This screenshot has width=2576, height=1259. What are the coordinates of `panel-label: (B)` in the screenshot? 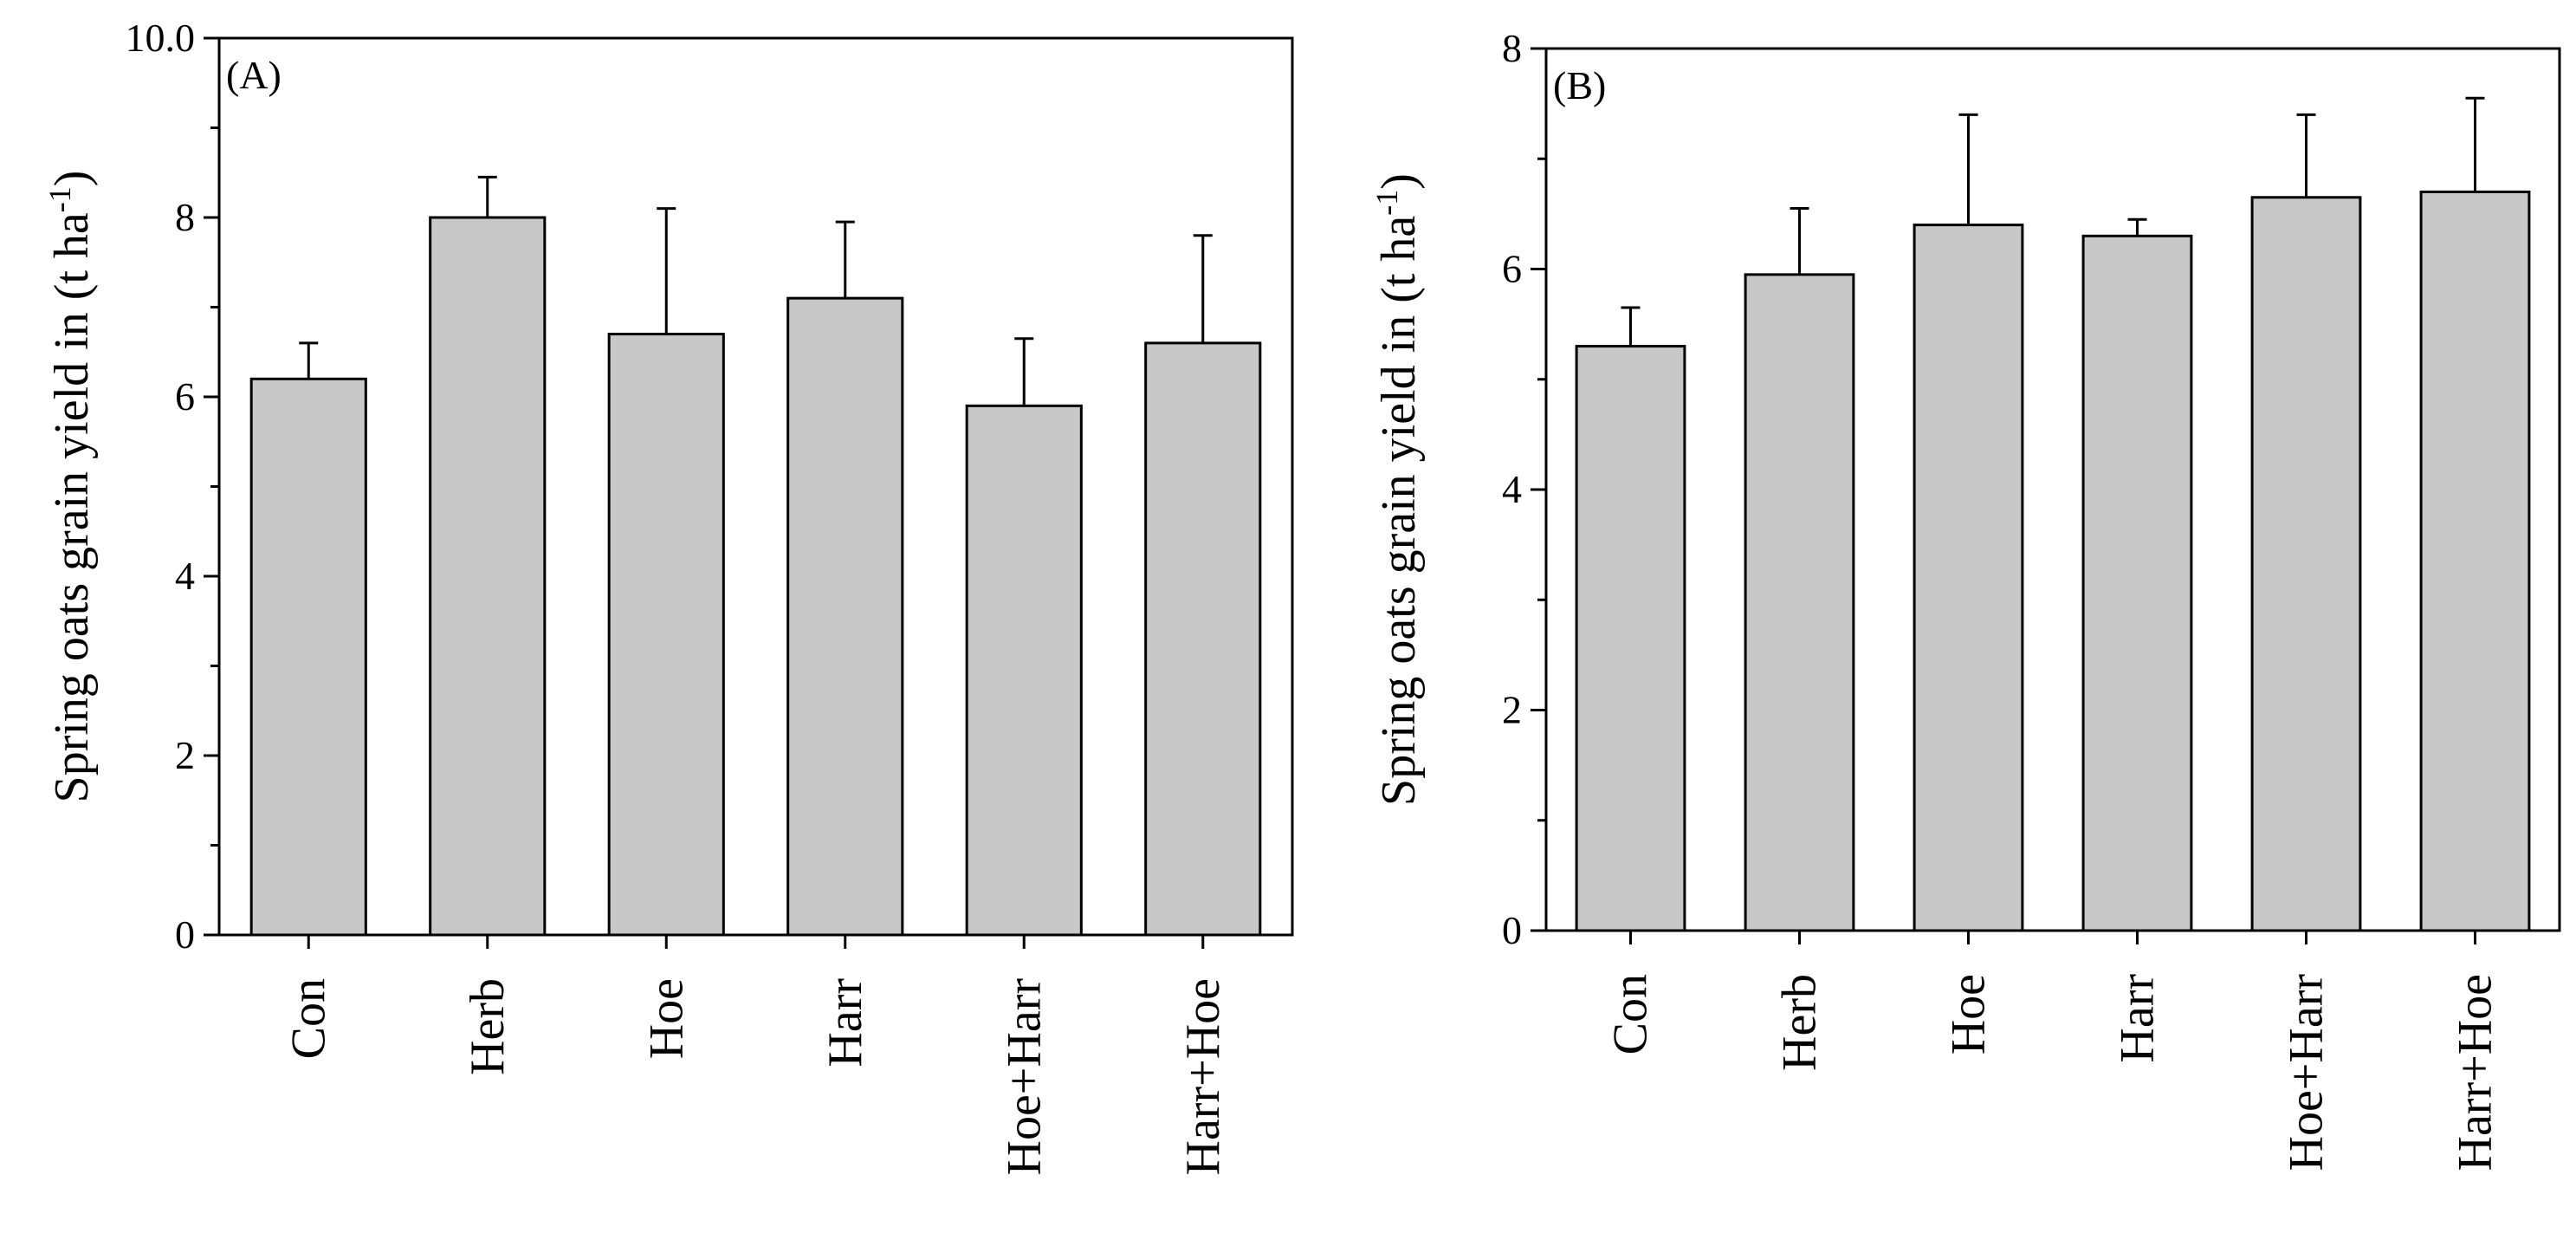 It's located at (1579, 85).